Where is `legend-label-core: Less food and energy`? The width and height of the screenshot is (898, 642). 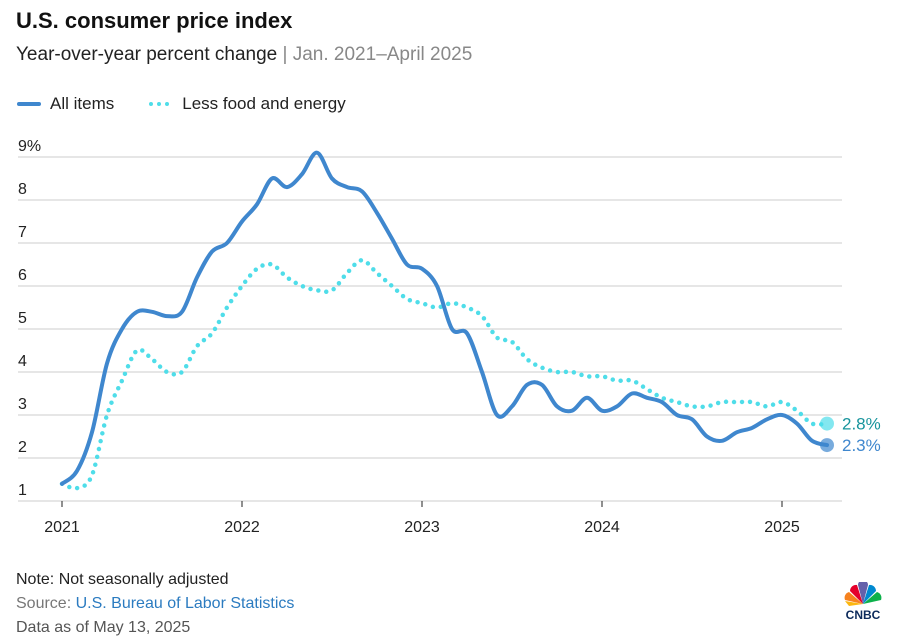
legend-label-core: Less food and energy is located at coordinates (264, 103).